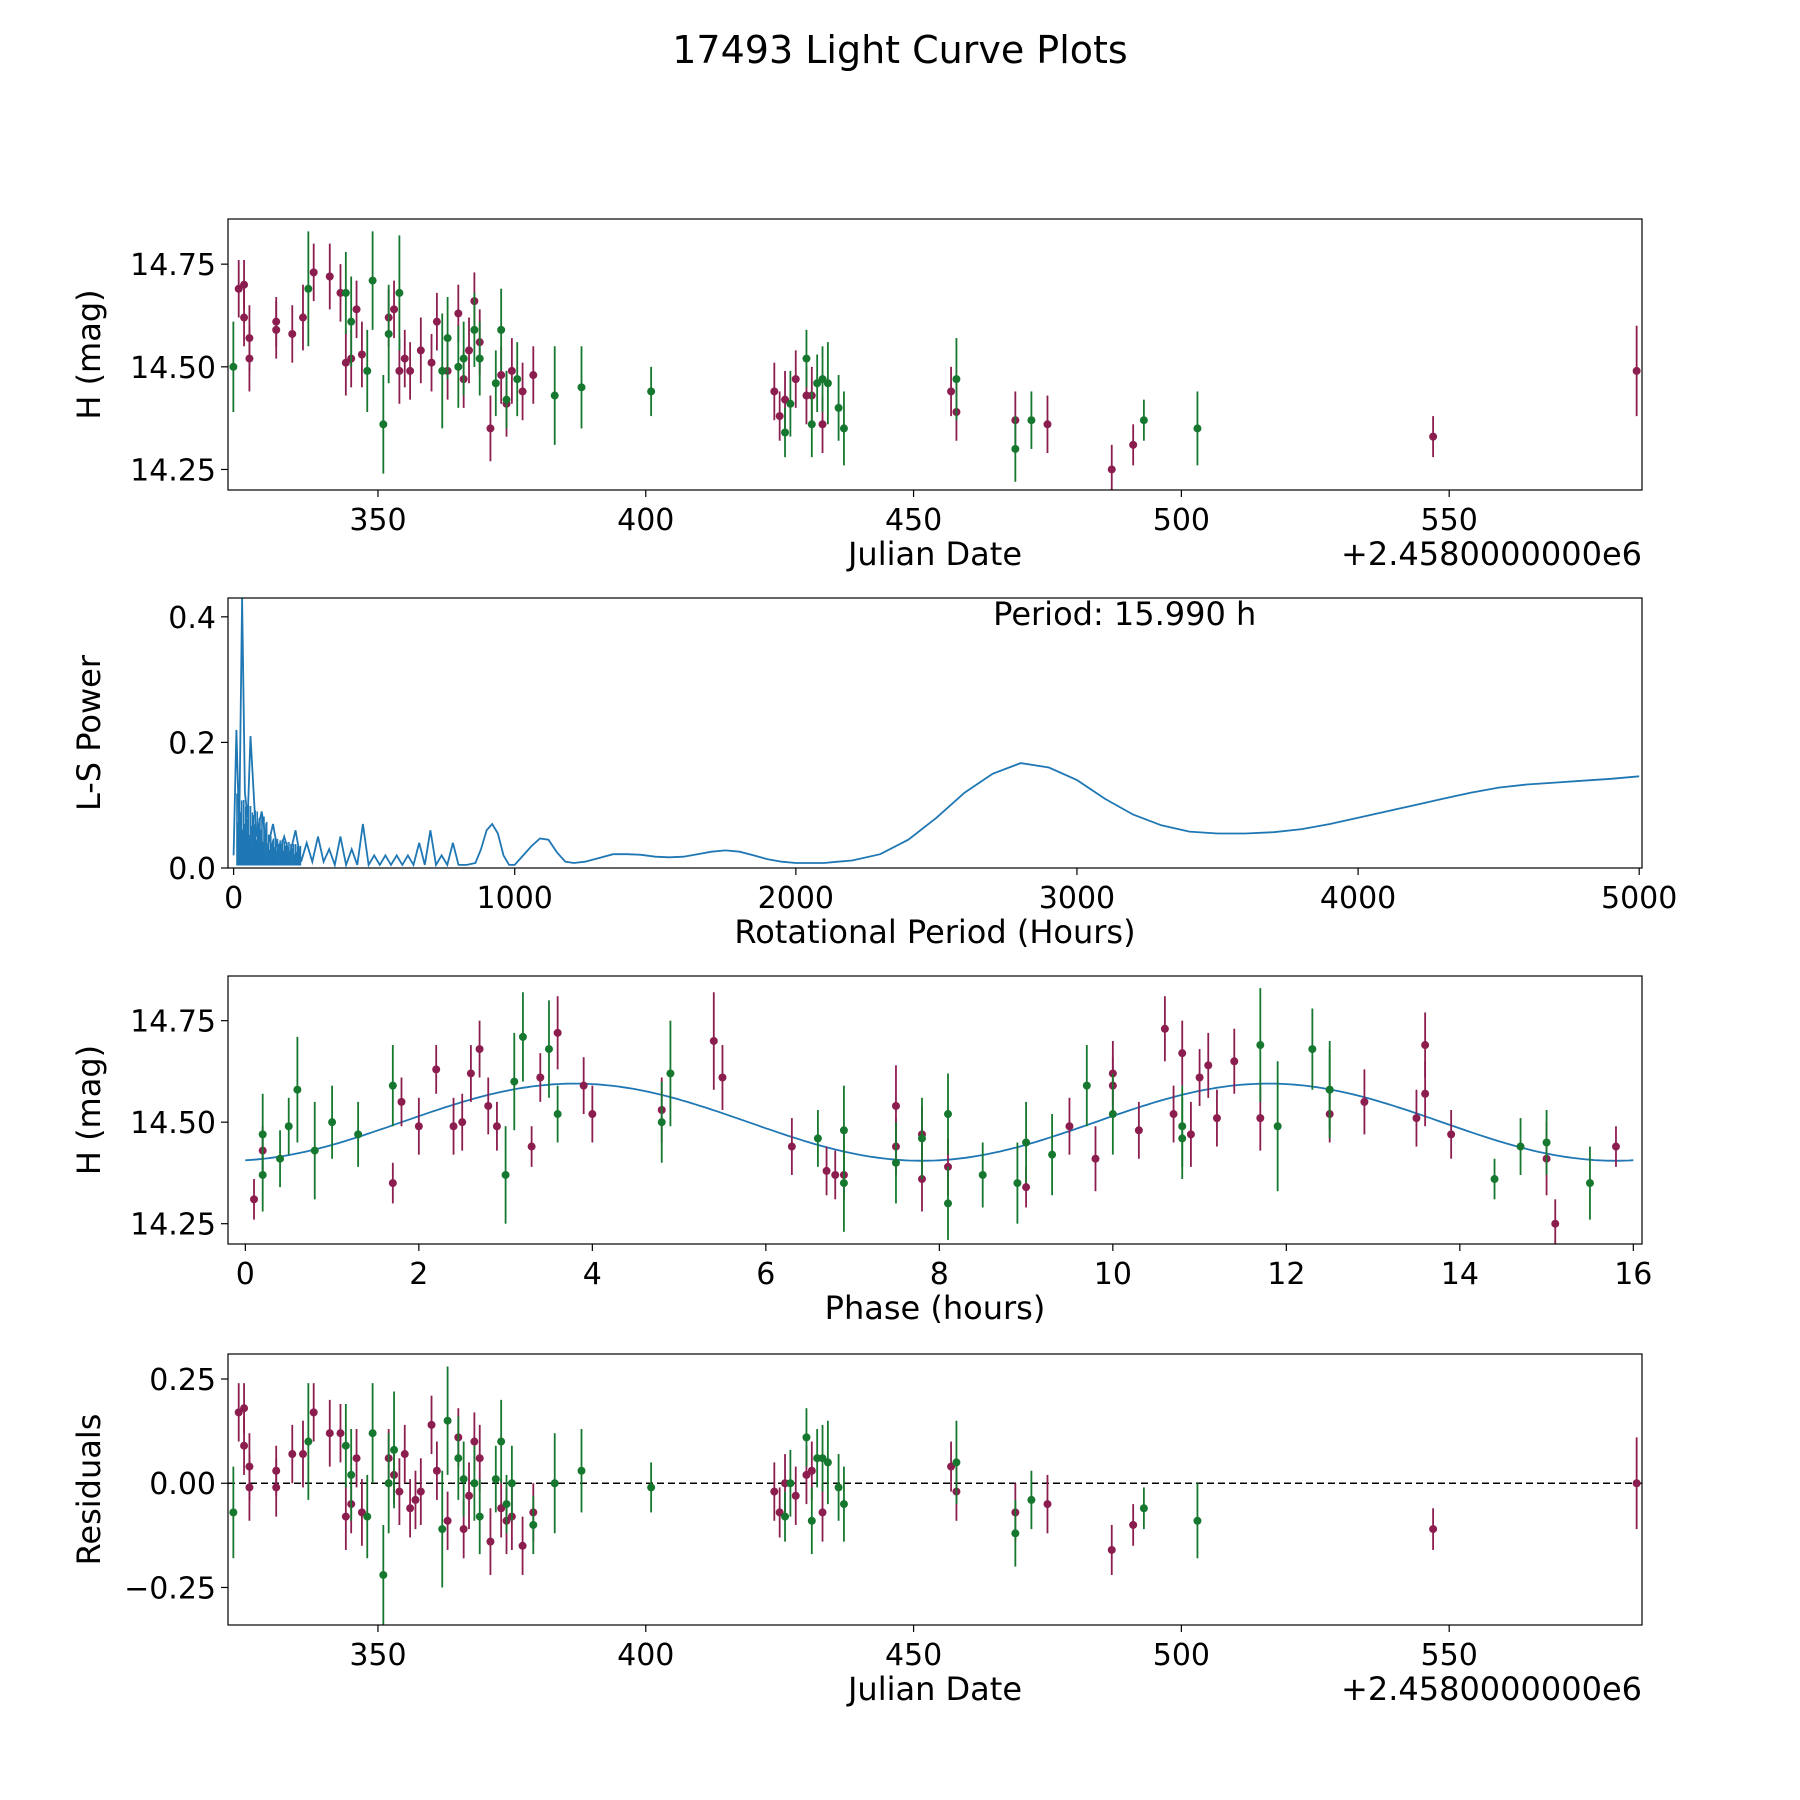 This screenshot has height=1800, width=1800. I want to click on x-tick-label: 14, so click(1460, 1274).